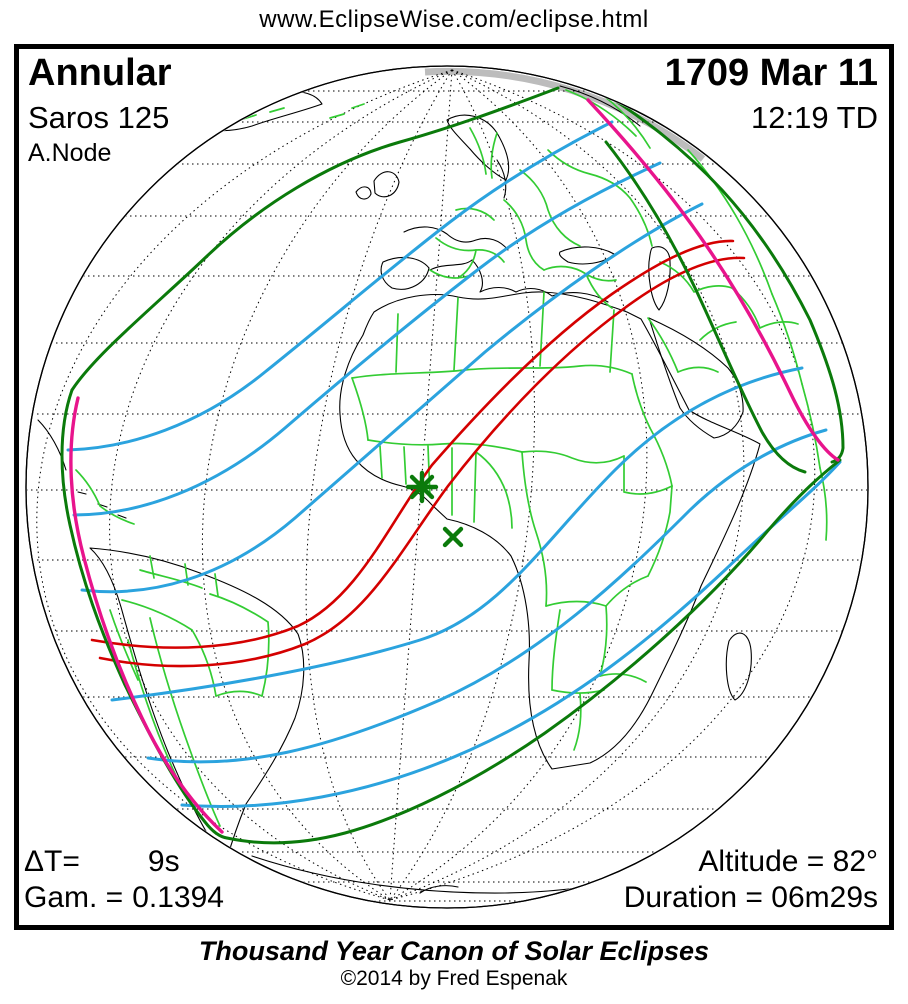 The height and width of the screenshot is (1004, 908). What do you see at coordinates (100, 73) in the screenshot?
I see `eclipse-type-label: Annular` at bounding box center [100, 73].